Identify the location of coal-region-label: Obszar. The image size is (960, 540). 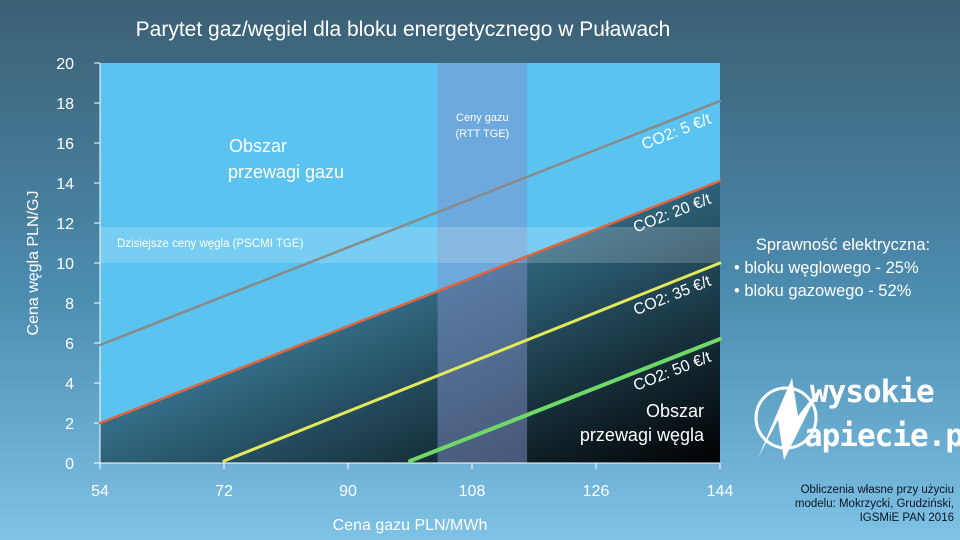
(675, 411).